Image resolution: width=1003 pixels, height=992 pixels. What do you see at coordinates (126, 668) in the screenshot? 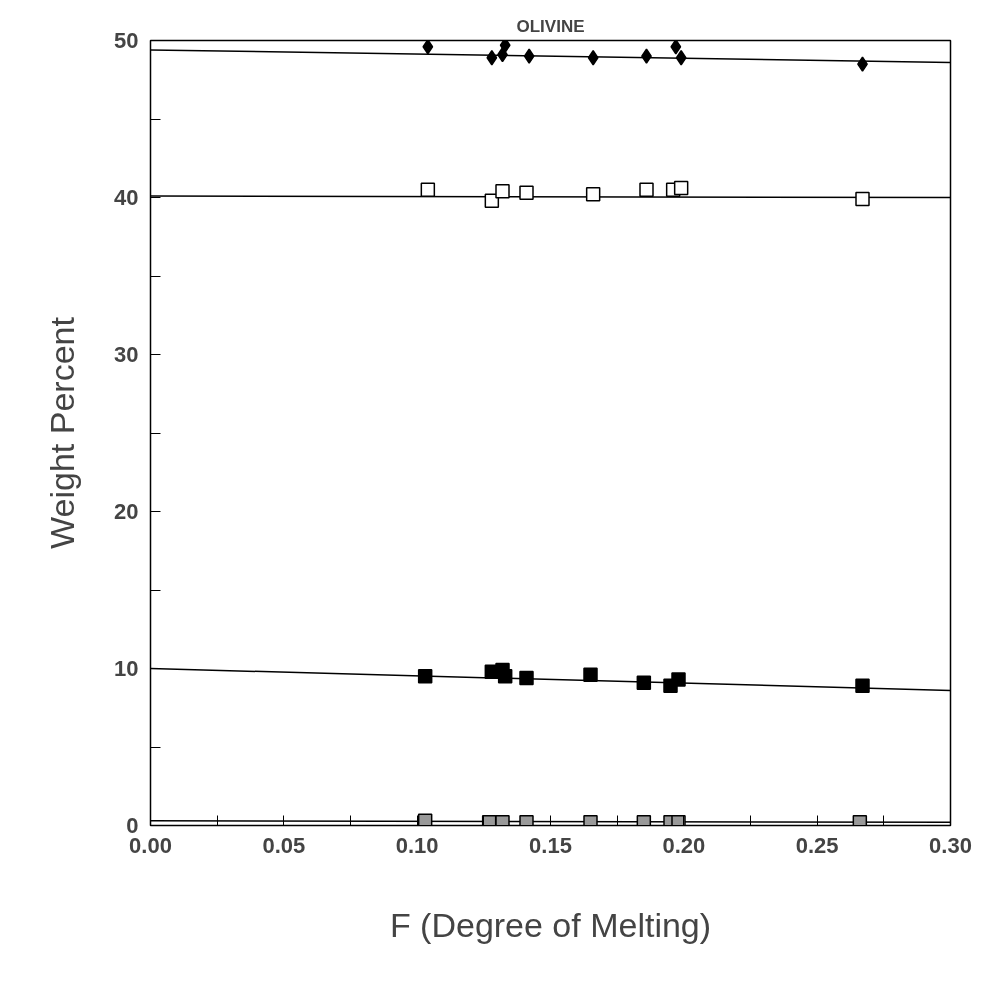
I see `y-tick-label: 10` at bounding box center [126, 668].